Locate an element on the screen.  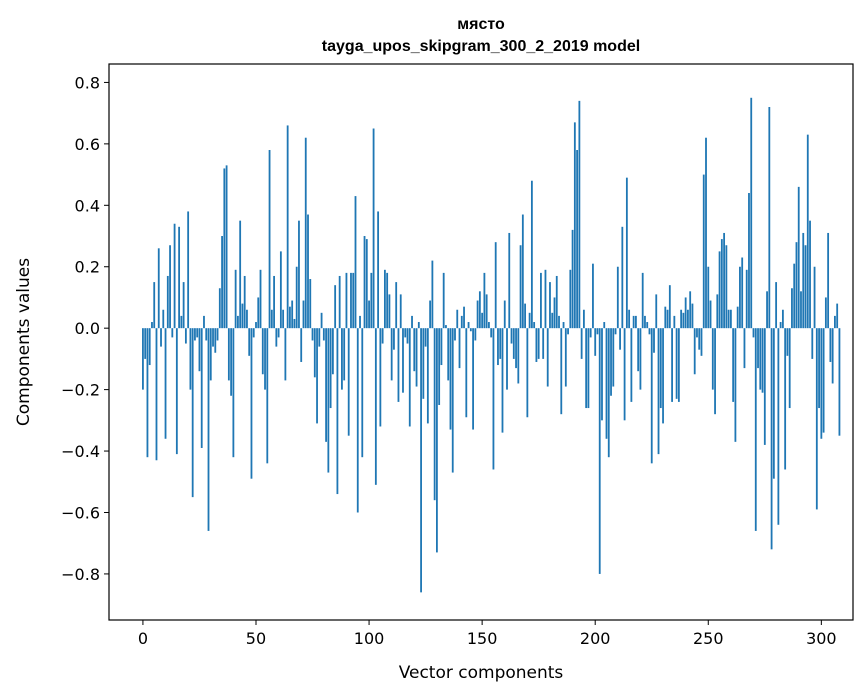
x-axis-label: Vector components is located at coordinates (481, 673).